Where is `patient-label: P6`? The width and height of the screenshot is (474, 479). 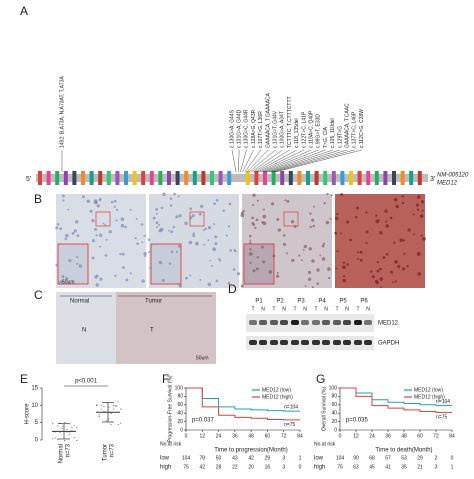 patient-label: P6 is located at coordinates (364, 302).